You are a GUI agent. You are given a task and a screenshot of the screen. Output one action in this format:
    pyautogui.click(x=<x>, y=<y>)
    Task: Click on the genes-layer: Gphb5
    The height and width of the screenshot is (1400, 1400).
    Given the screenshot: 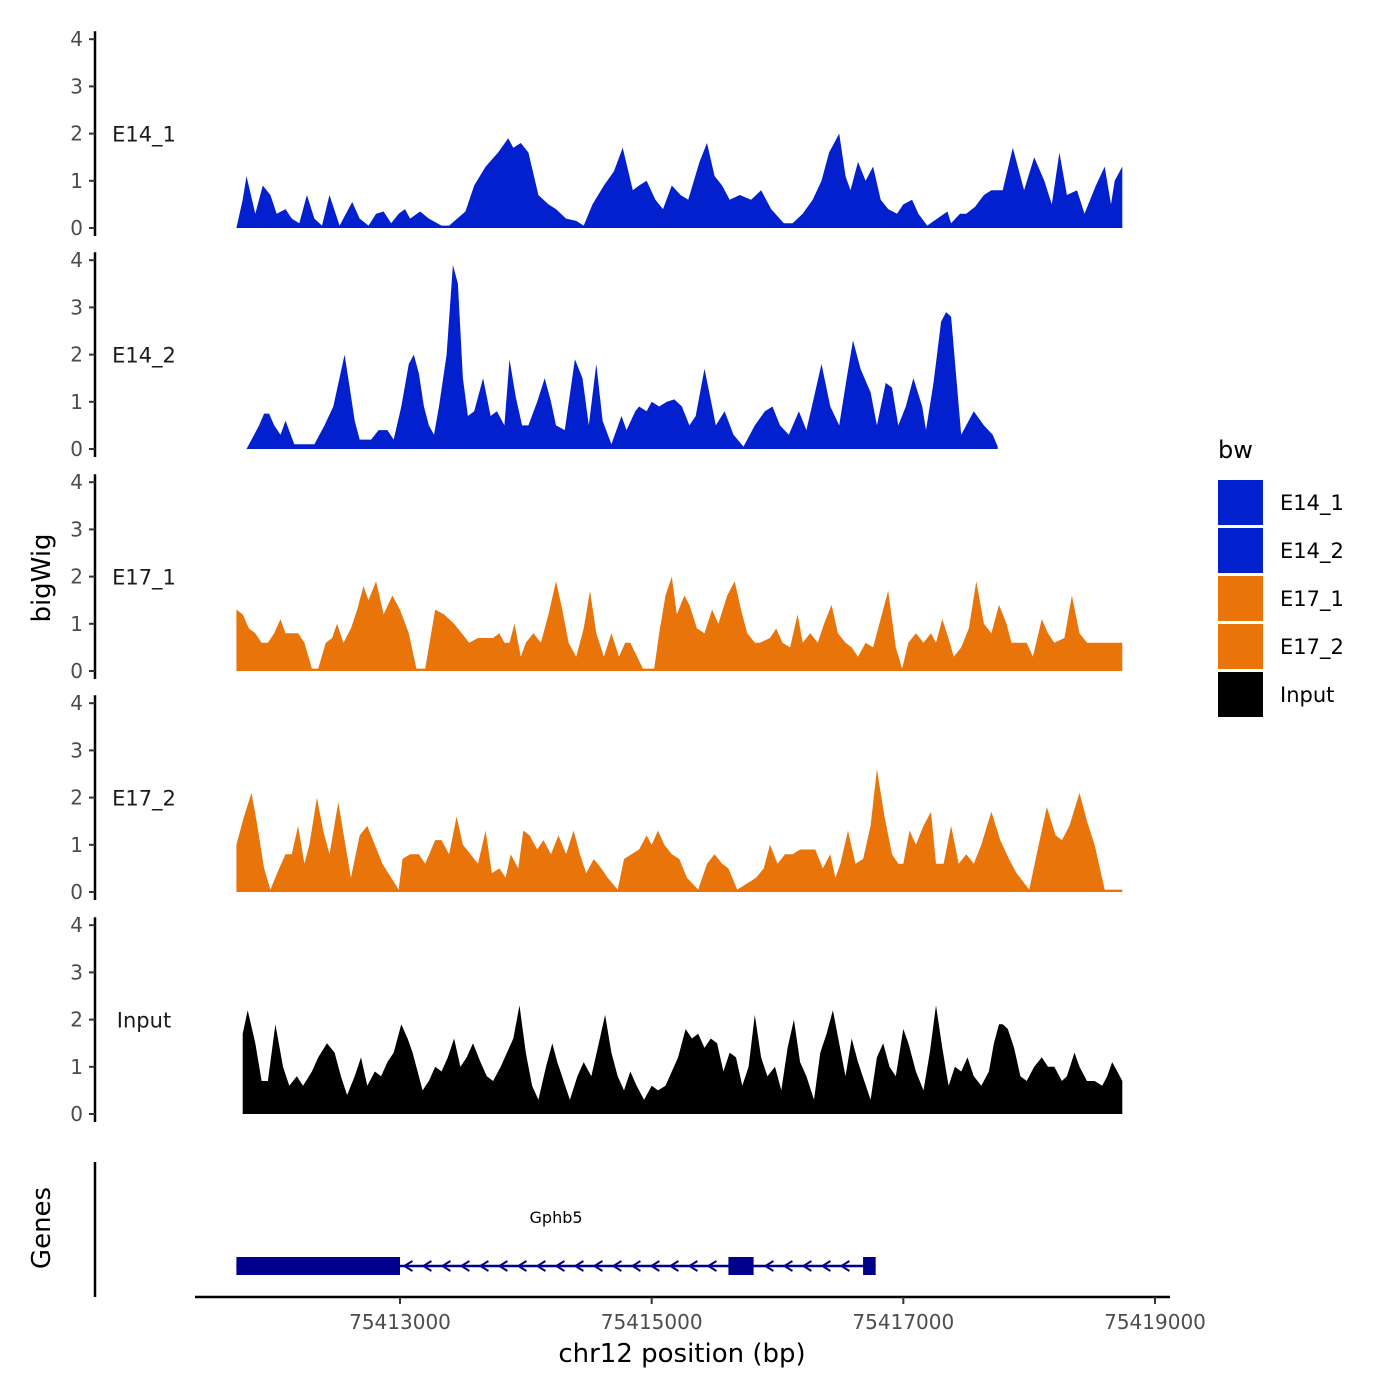 What is the action you would take?
    pyautogui.click(x=484, y=1229)
    